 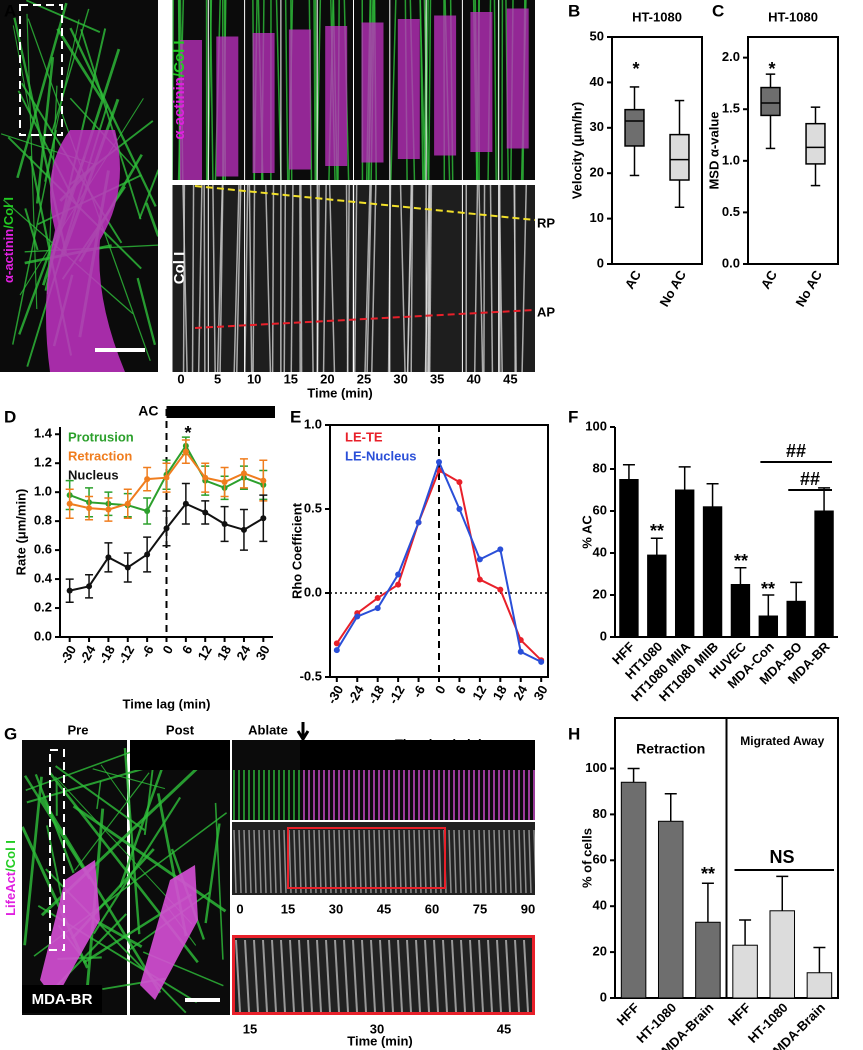 What do you see at coordinates (600, 551) in the screenshot?
I see `y-tick-label: 40` at bounding box center [600, 551].